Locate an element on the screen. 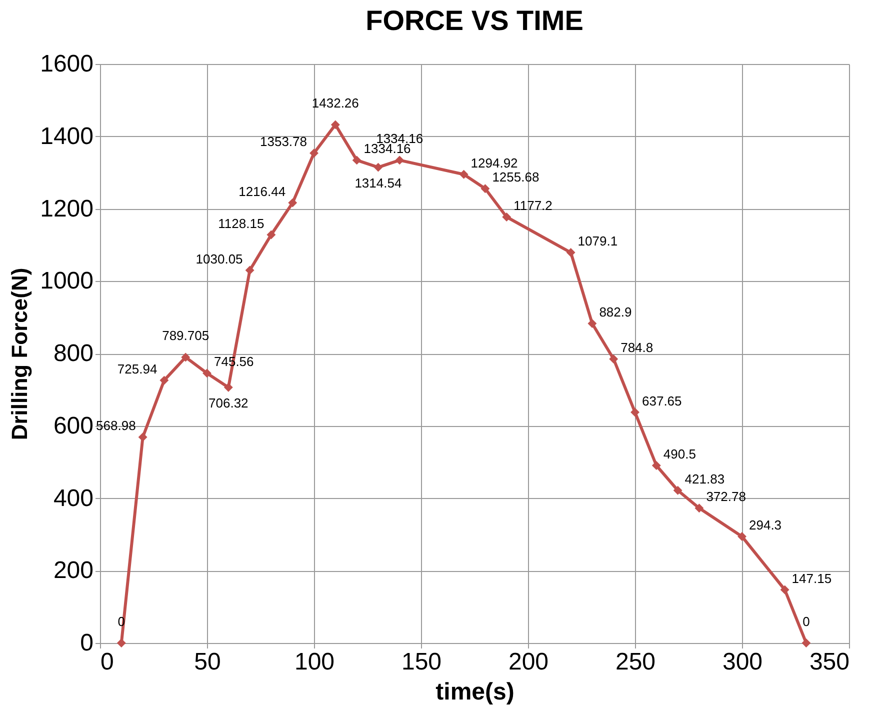  data-label: 637.65 is located at coordinates (662, 400).